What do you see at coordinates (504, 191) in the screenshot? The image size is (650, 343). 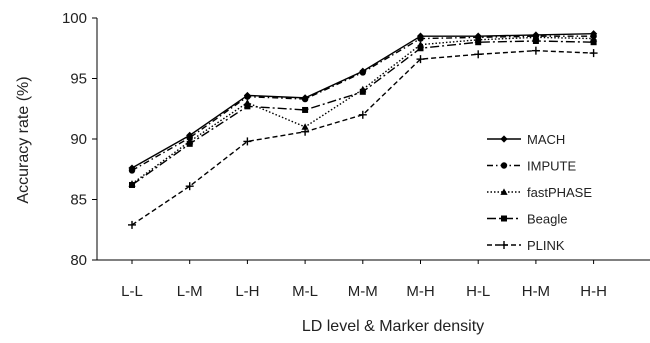 I see `legend-marker-fastphase` at bounding box center [504, 191].